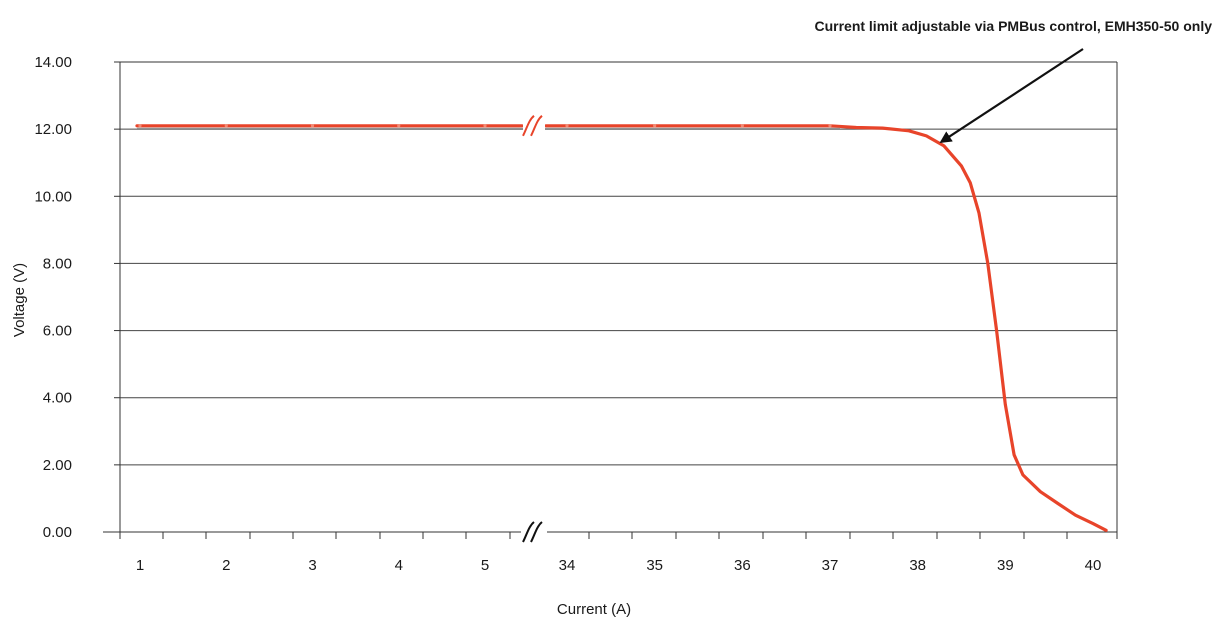 The image size is (1229, 628). Describe the element at coordinates (399, 565) in the screenshot. I see `x-tick-label: 4` at that location.